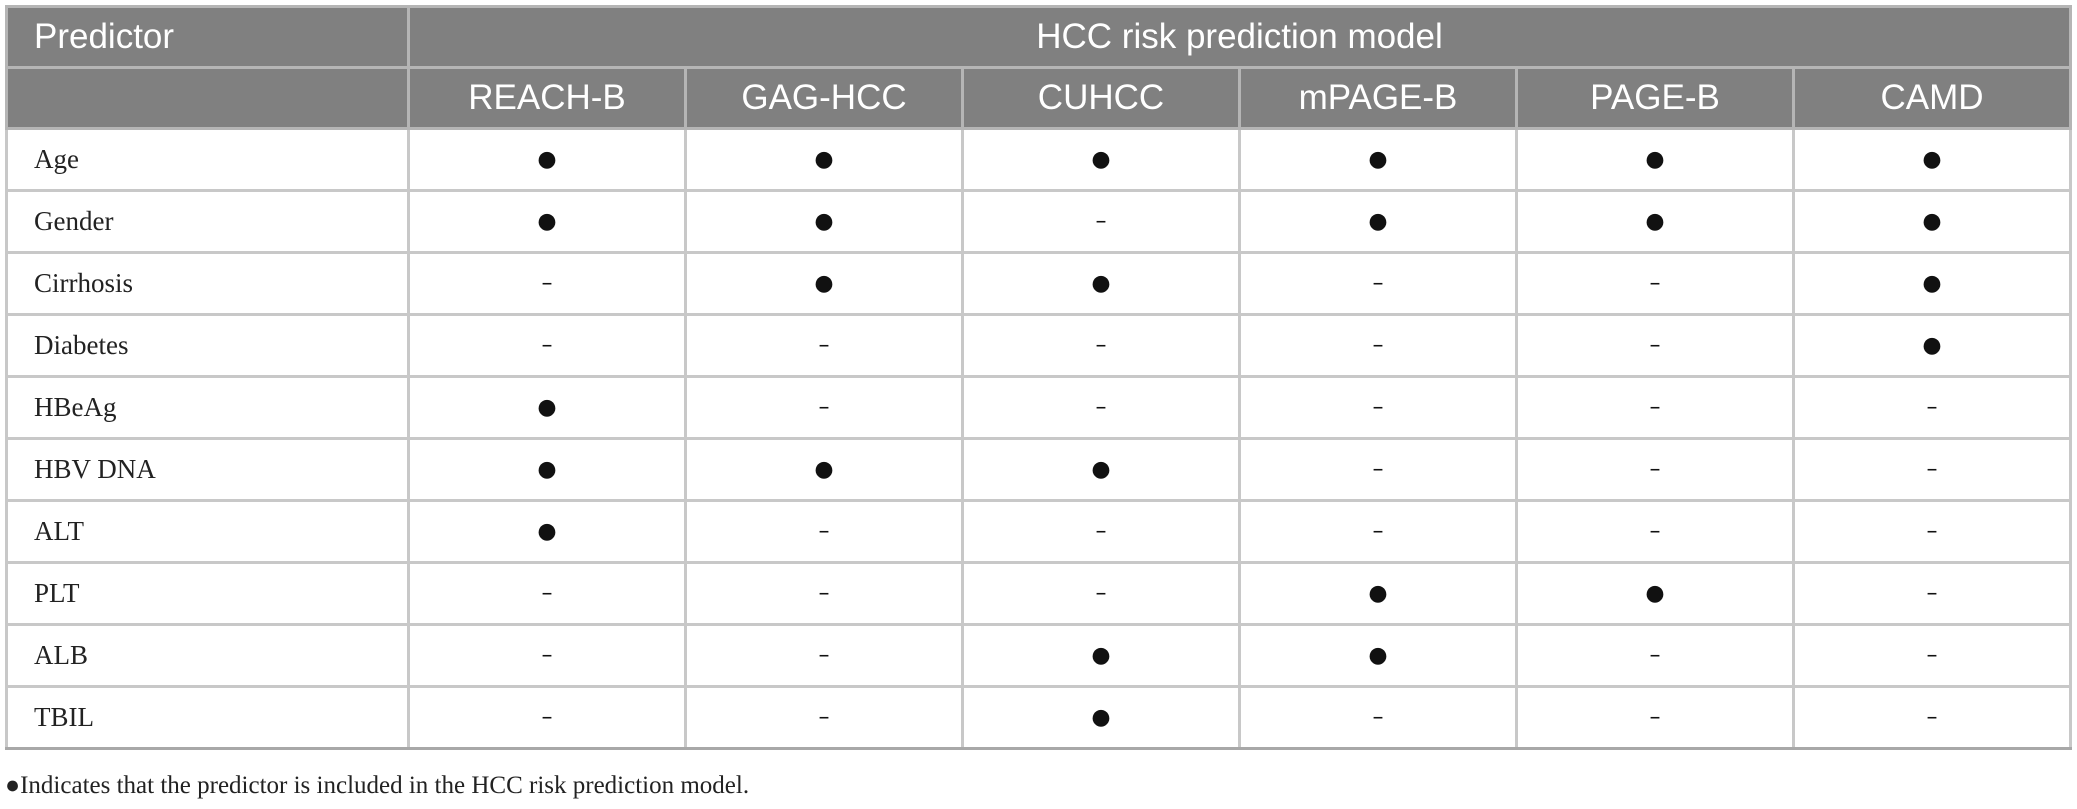 The width and height of the screenshot is (2077, 809). I want to click on table-row: HBeAg ● – – – – –, so click(1039, 407).